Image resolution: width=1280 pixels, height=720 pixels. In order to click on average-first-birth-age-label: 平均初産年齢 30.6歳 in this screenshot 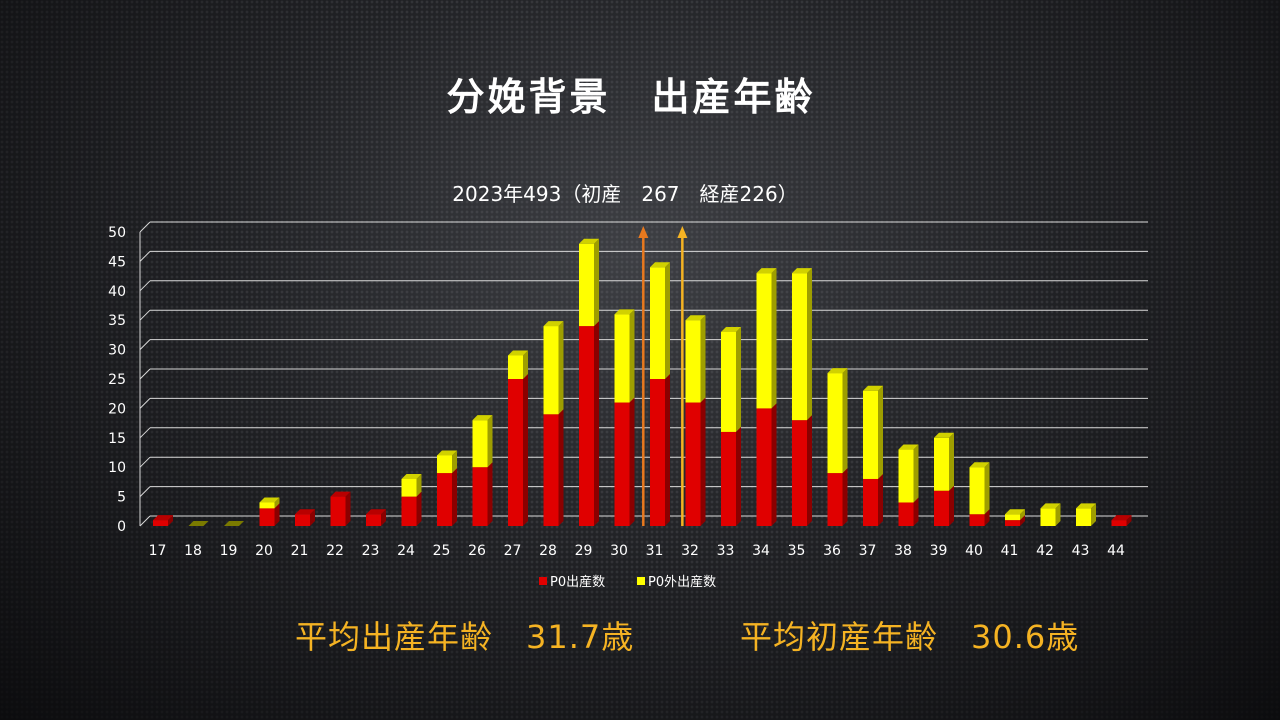, I will do `click(910, 637)`.